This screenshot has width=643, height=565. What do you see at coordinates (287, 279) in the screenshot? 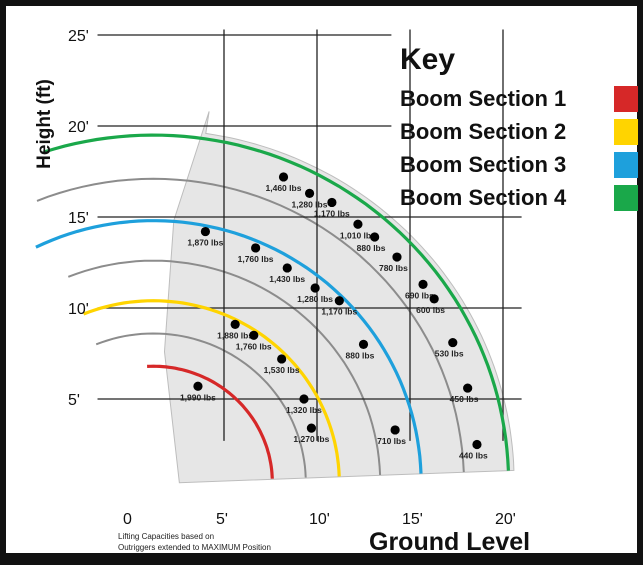
I see `point-label: 1,430 lbs` at bounding box center [287, 279].